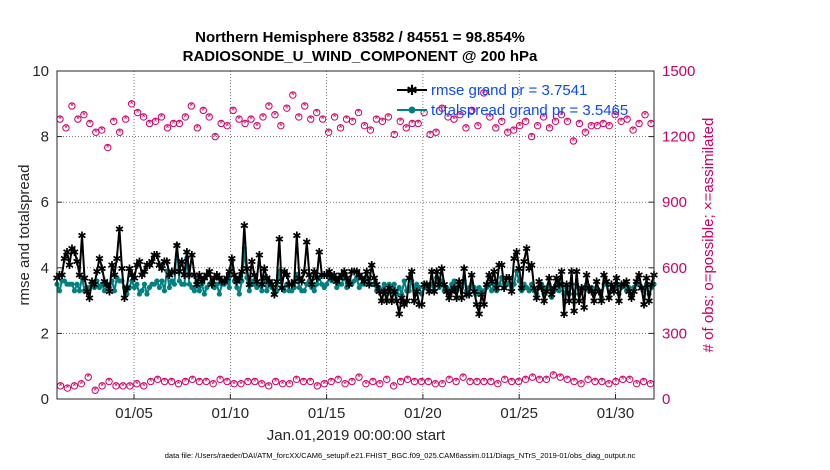 This screenshot has height=470, width=830. What do you see at coordinates (45, 137) in the screenshot?
I see `left-tick-label: 8` at bounding box center [45, 137].